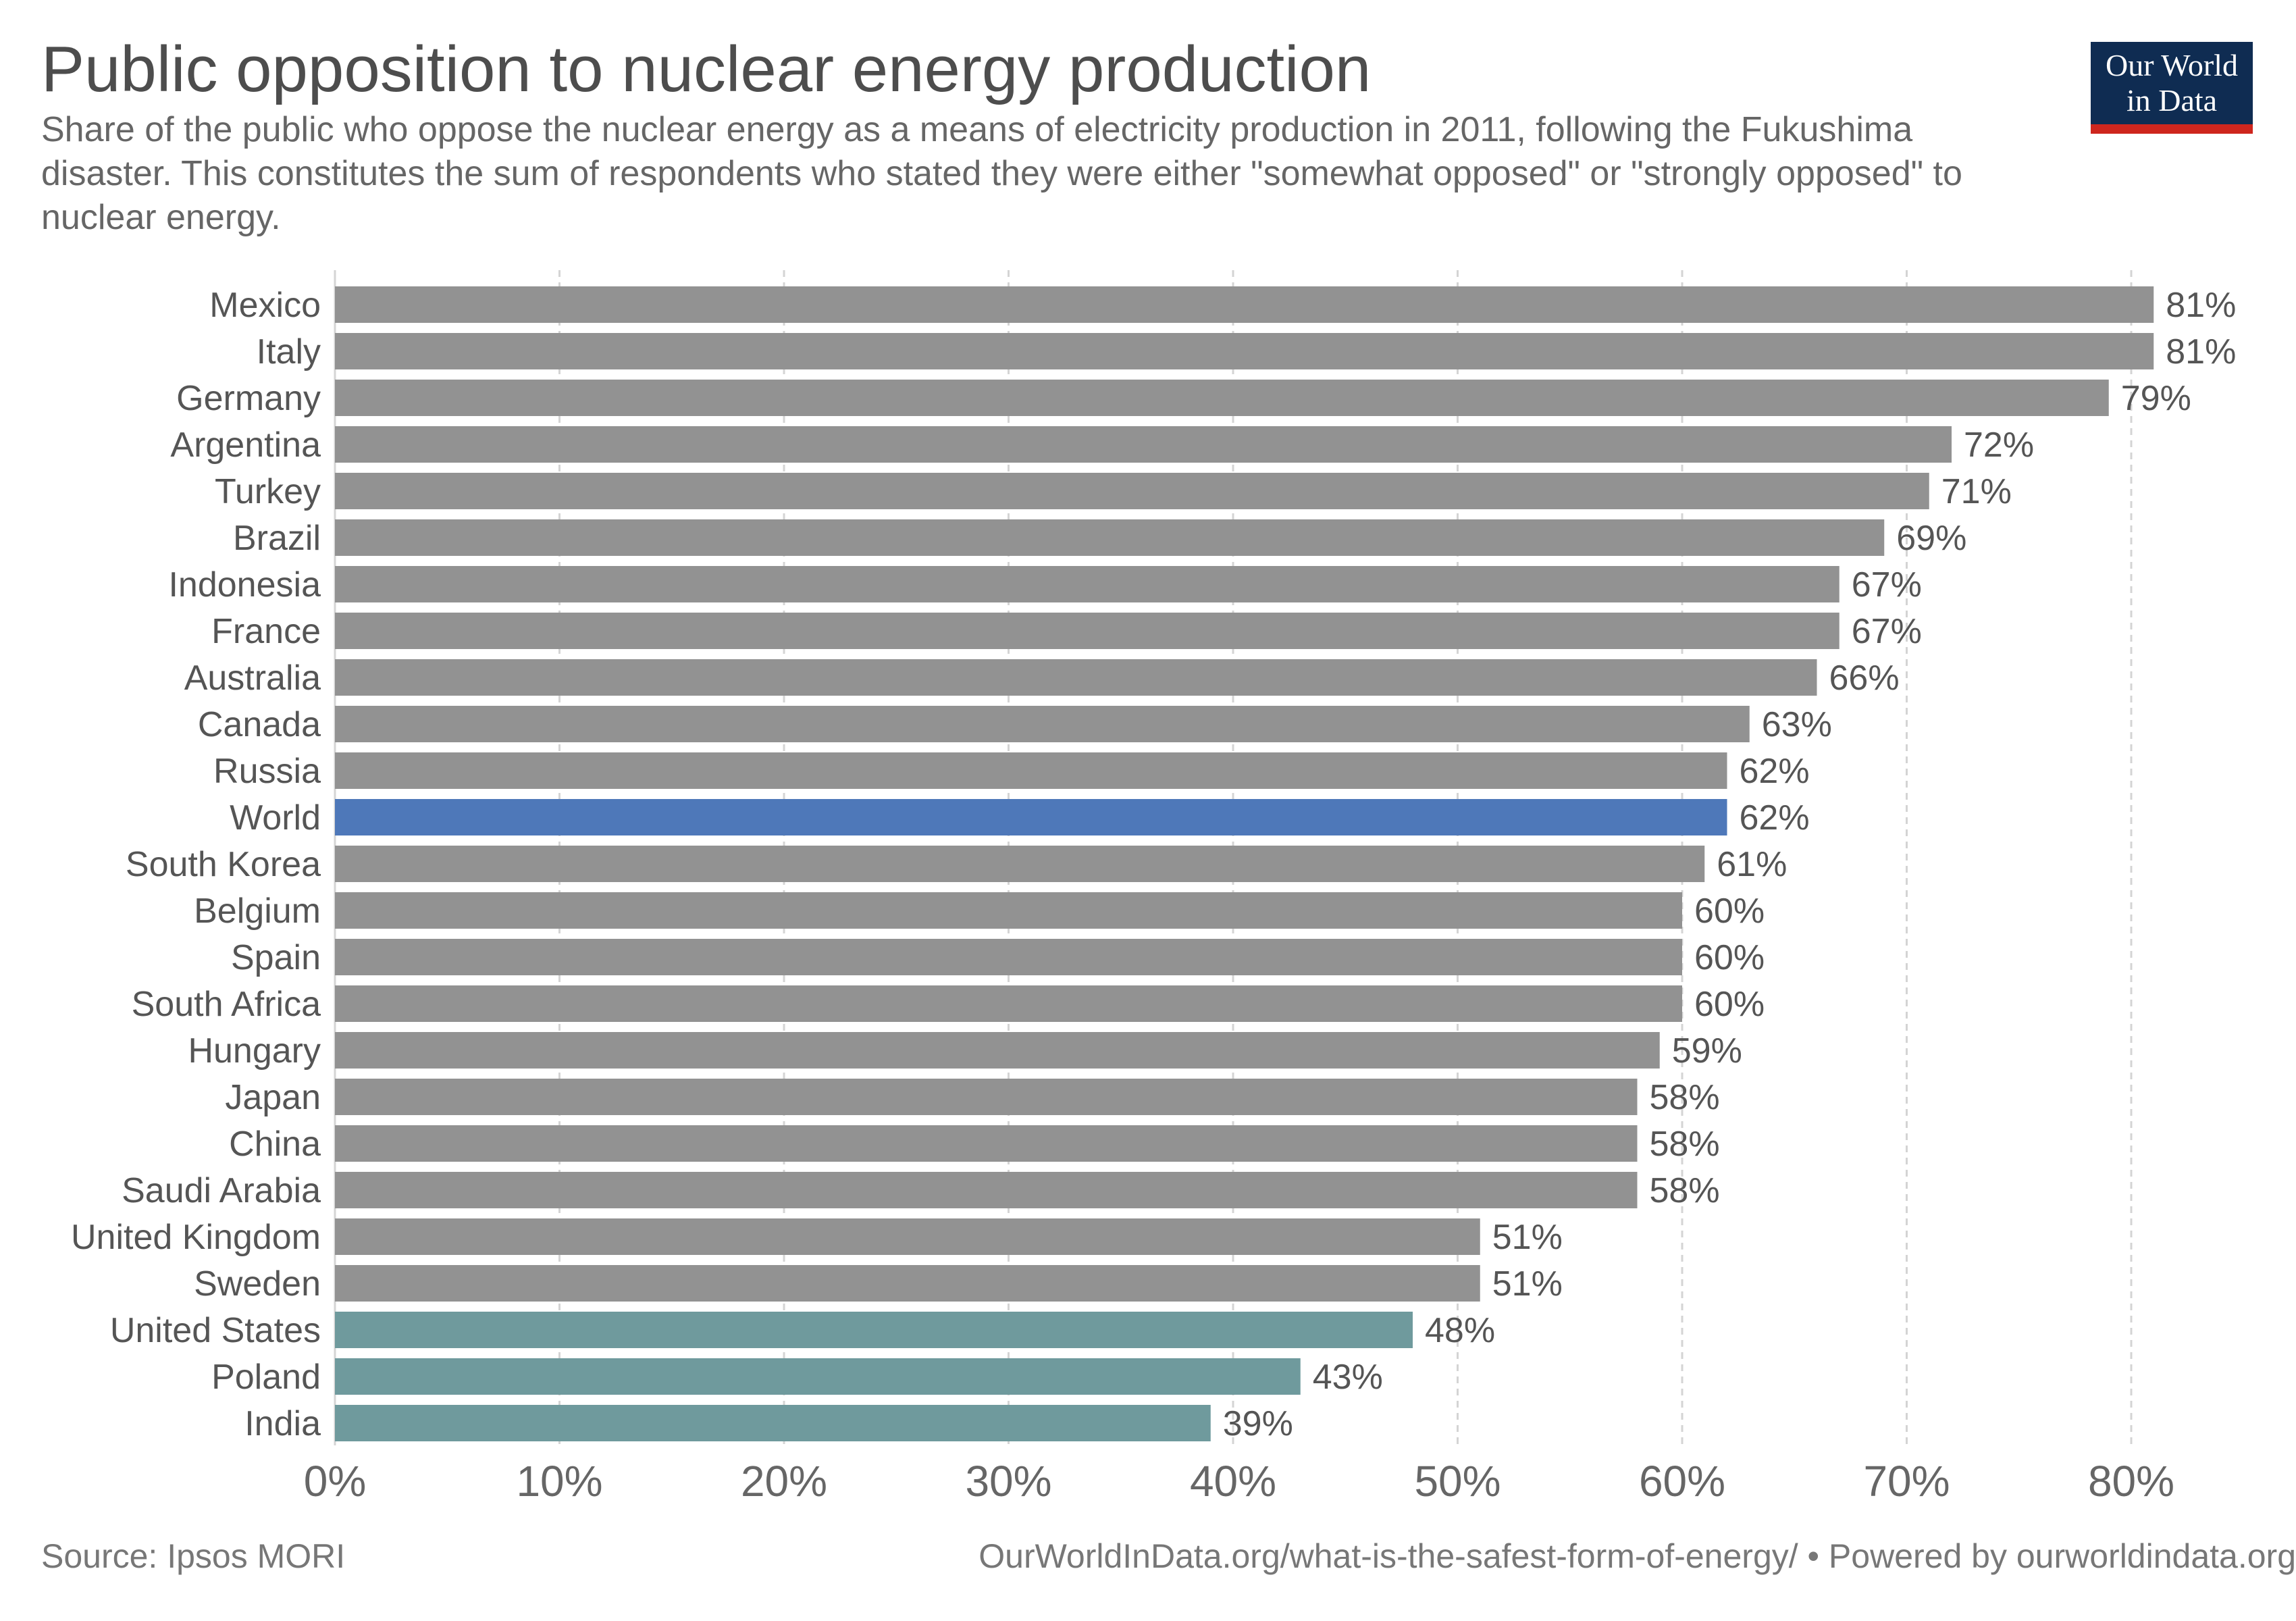 The image size is (2296, 1621). Describe the element at coordinates (1008, 957) in the screenshot. I see `bar-spain` at that location.